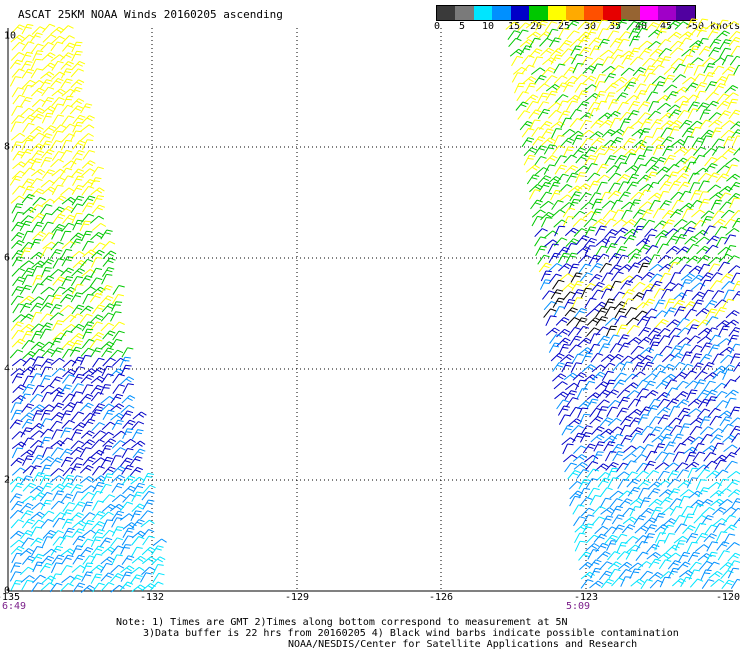 The width and height of the screenshot is (740, 650). I want to click on legend-swatch, so click(520, 13).